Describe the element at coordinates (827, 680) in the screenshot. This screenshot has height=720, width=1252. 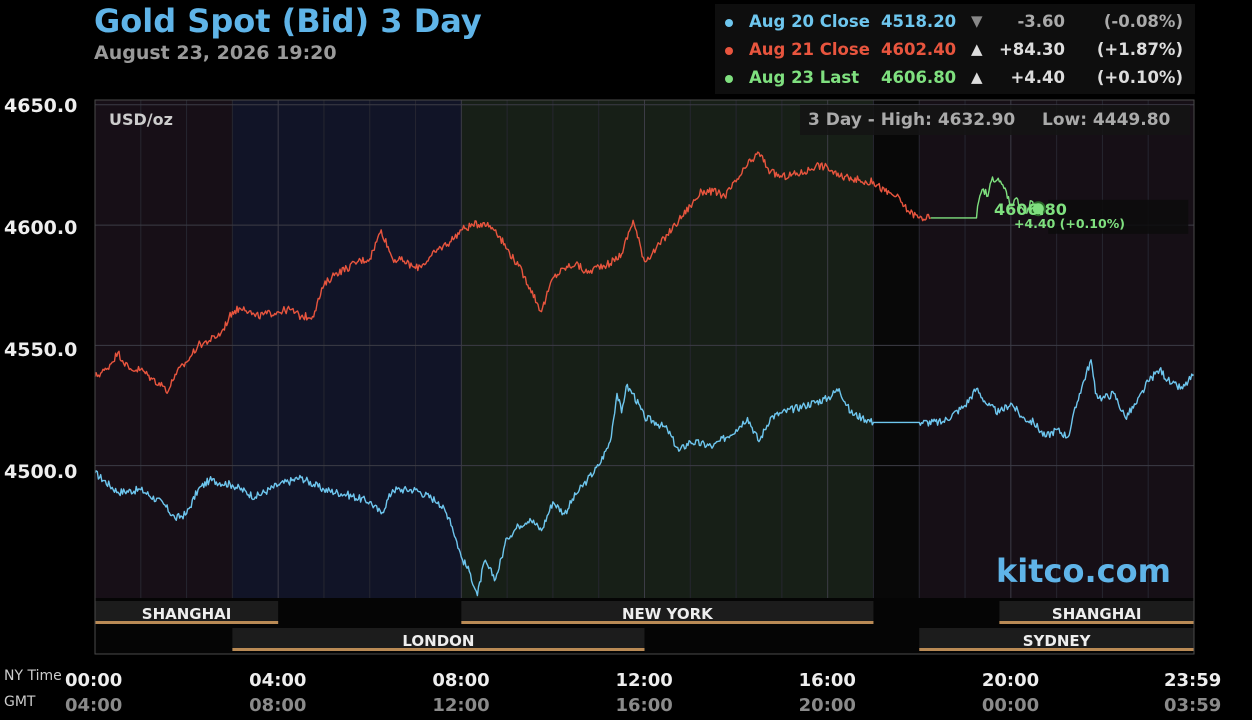
I see `x-tick-ny: 16:00` at that location.